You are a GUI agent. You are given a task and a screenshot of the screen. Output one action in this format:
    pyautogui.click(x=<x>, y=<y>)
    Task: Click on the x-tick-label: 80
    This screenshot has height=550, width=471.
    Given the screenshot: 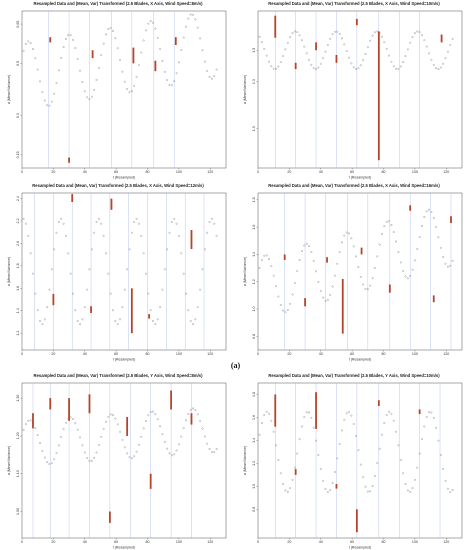 What is the action you would take?
    pyautogui.click(x=384, y=172)
    